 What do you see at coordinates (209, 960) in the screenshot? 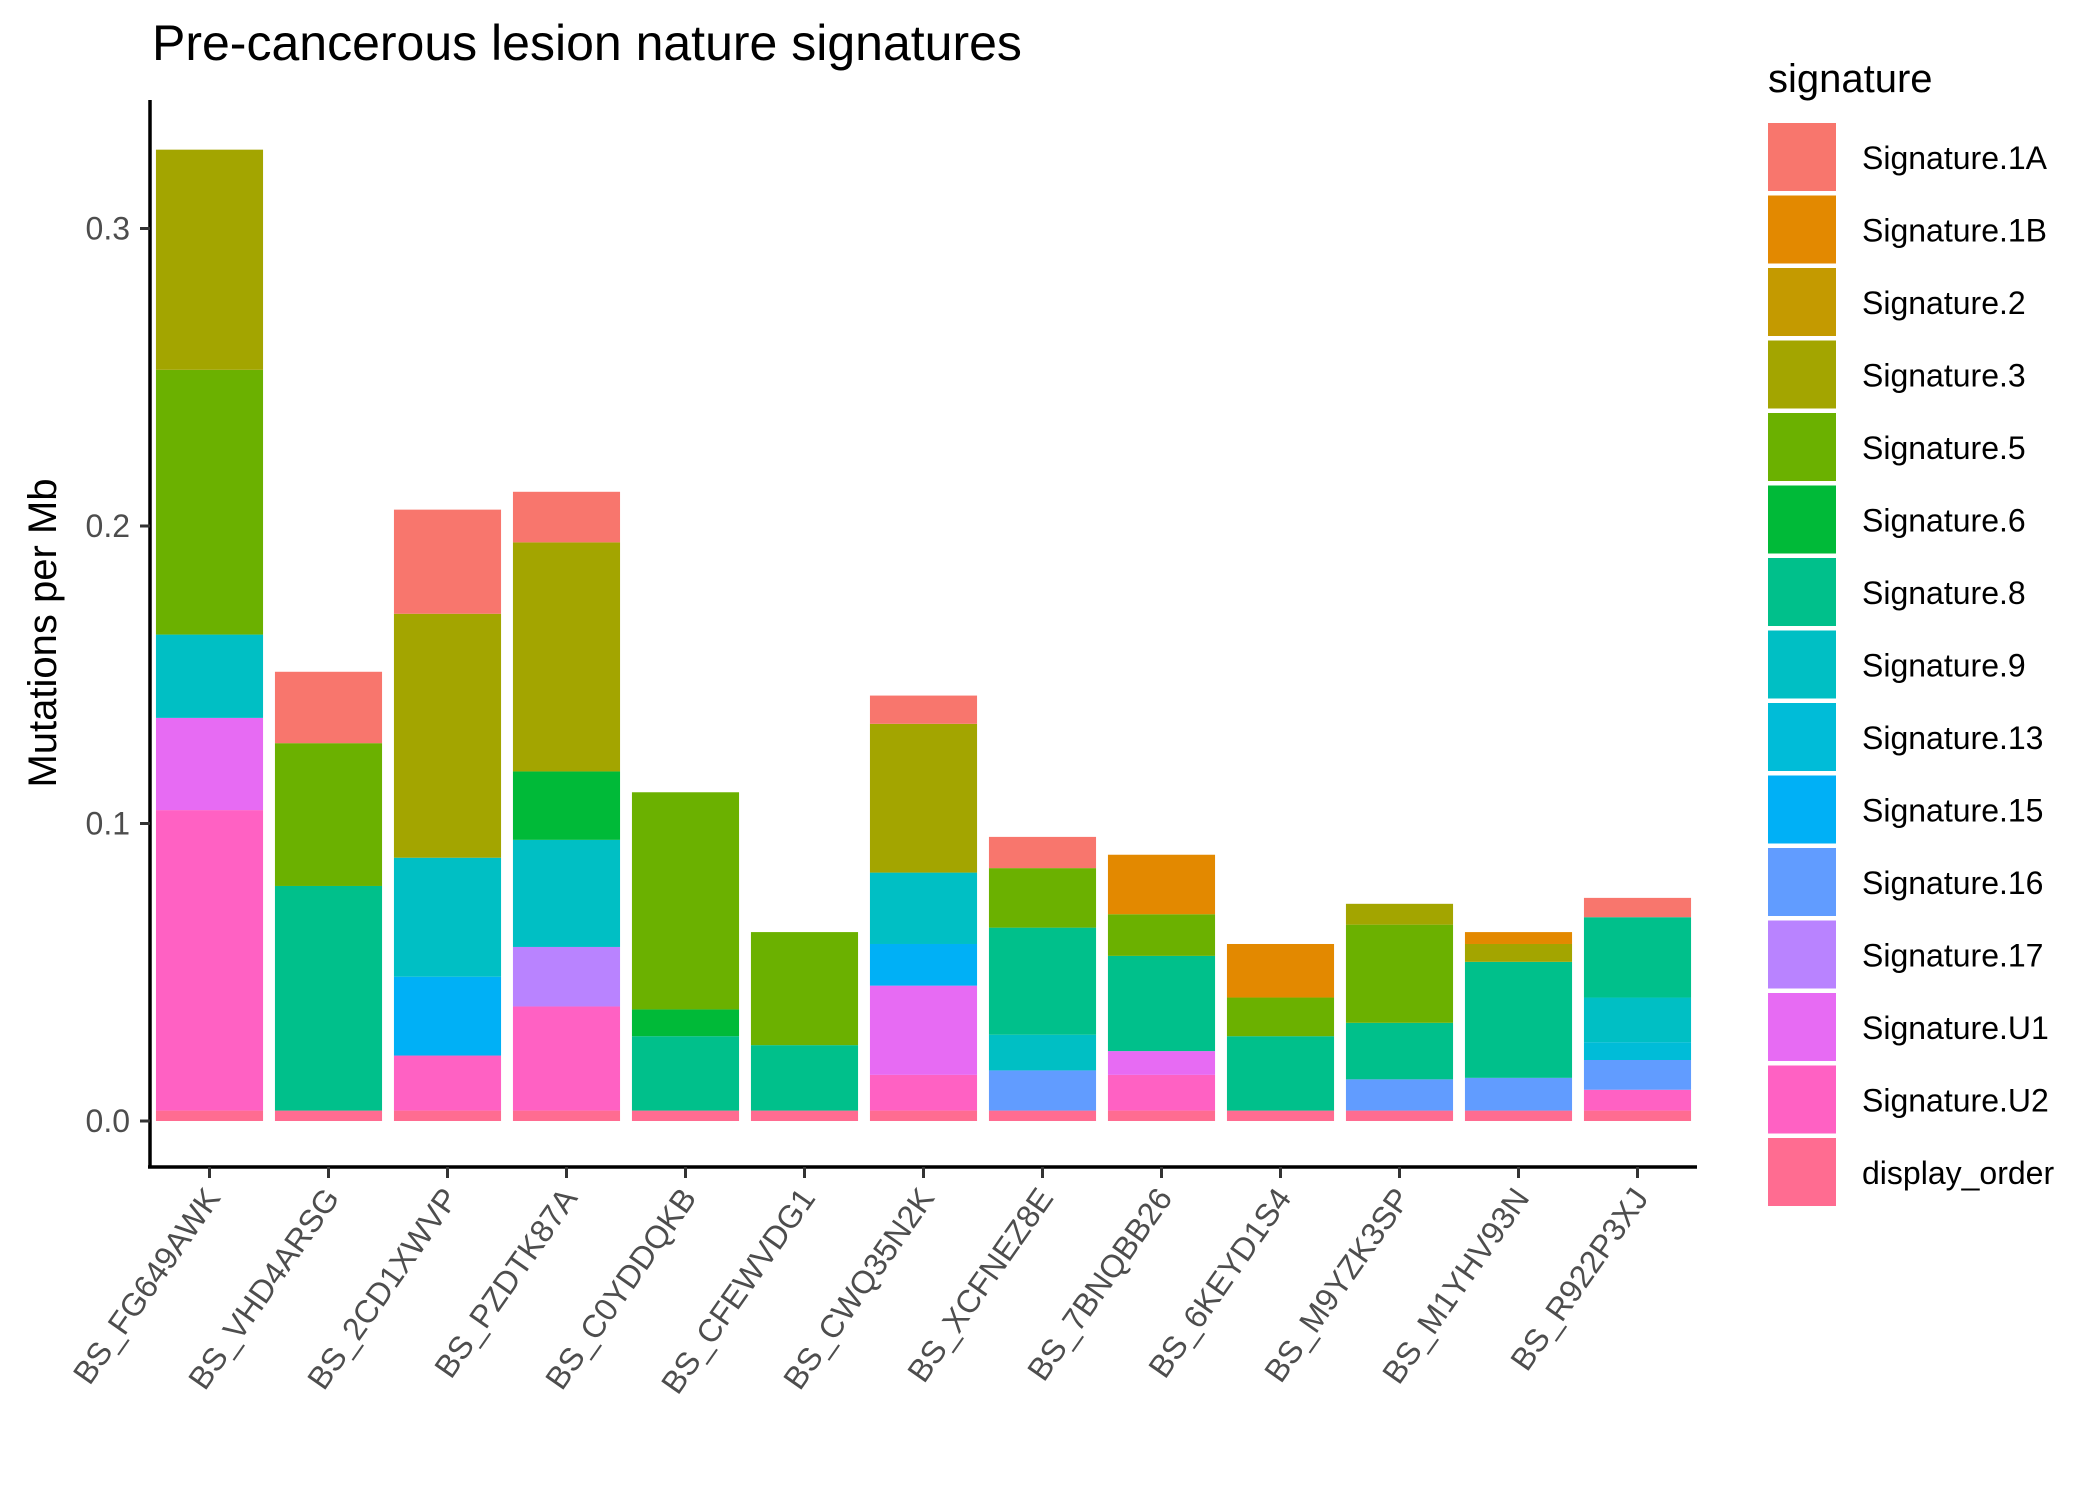
I see `bar-segment-signature-u2-bs-fg649awk` at bounding box center [209, 960].